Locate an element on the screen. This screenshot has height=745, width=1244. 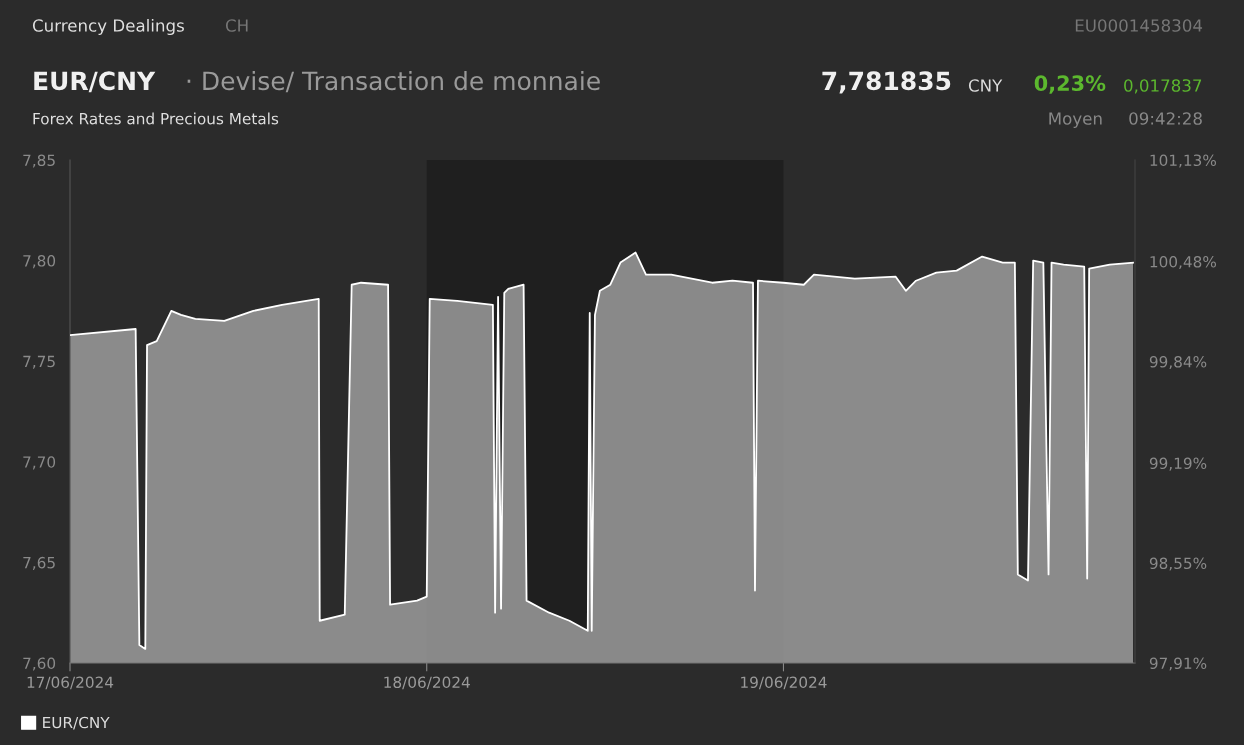
y-tick-label: 7,65 is located at coordinates (39, 563).